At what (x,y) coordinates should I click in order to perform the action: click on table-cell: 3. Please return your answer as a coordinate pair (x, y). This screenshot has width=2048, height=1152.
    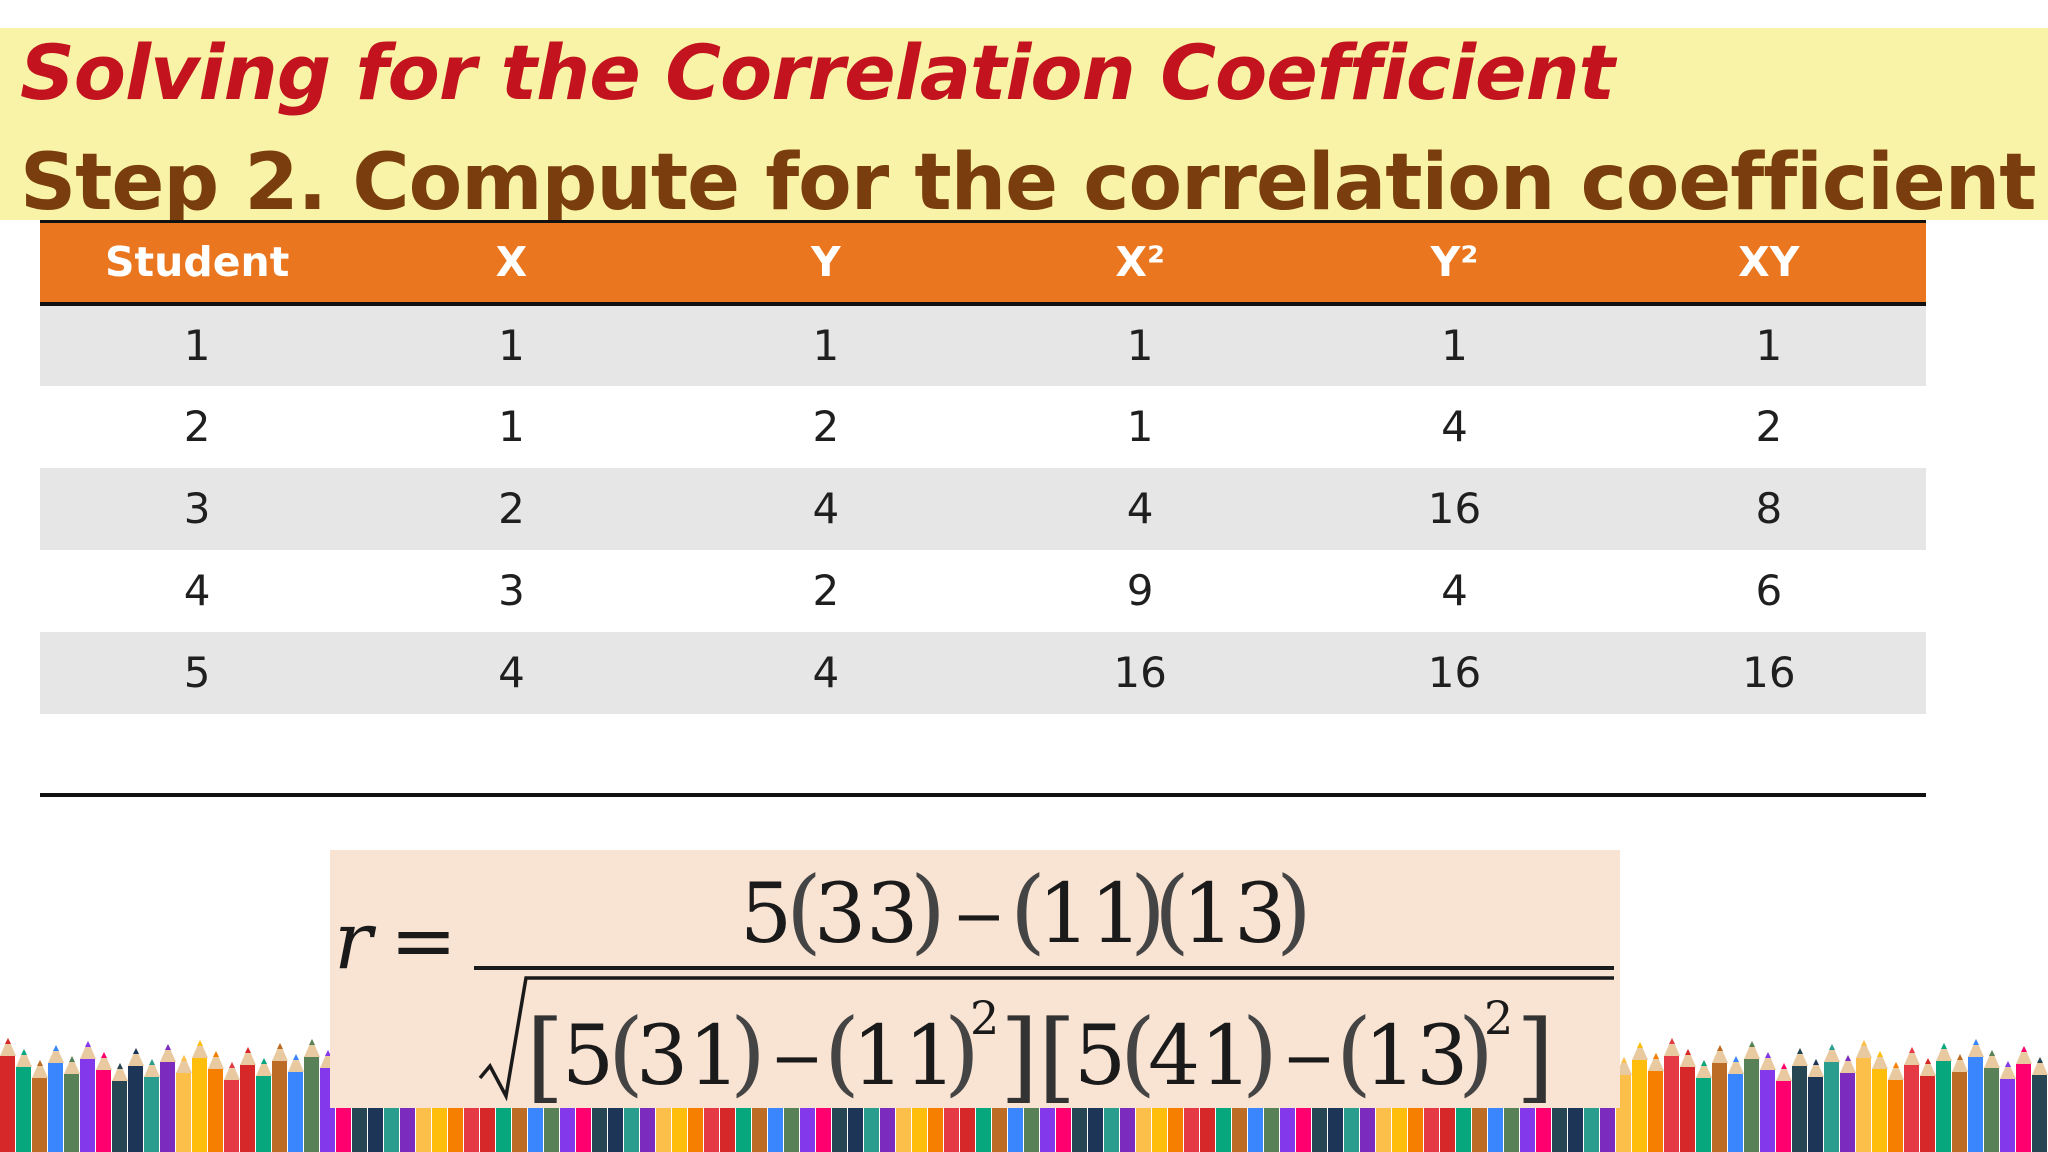
    Looking at the image, I should click on (197, 508).